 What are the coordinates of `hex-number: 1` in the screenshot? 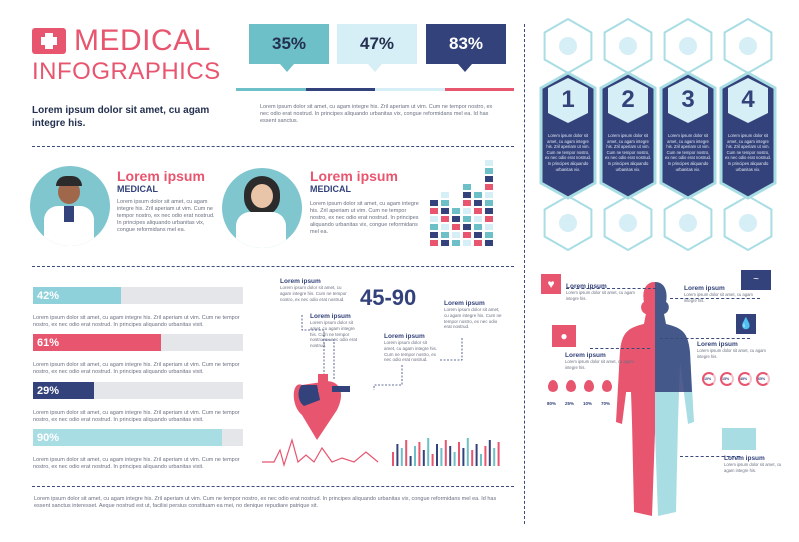 It's located at (568, 99).